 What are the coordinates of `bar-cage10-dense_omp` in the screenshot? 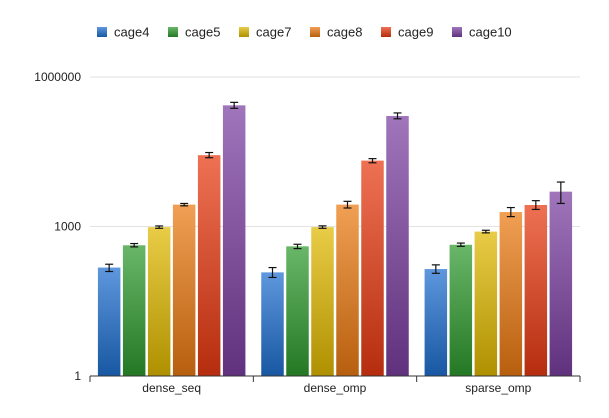 It's located at (397, 245).